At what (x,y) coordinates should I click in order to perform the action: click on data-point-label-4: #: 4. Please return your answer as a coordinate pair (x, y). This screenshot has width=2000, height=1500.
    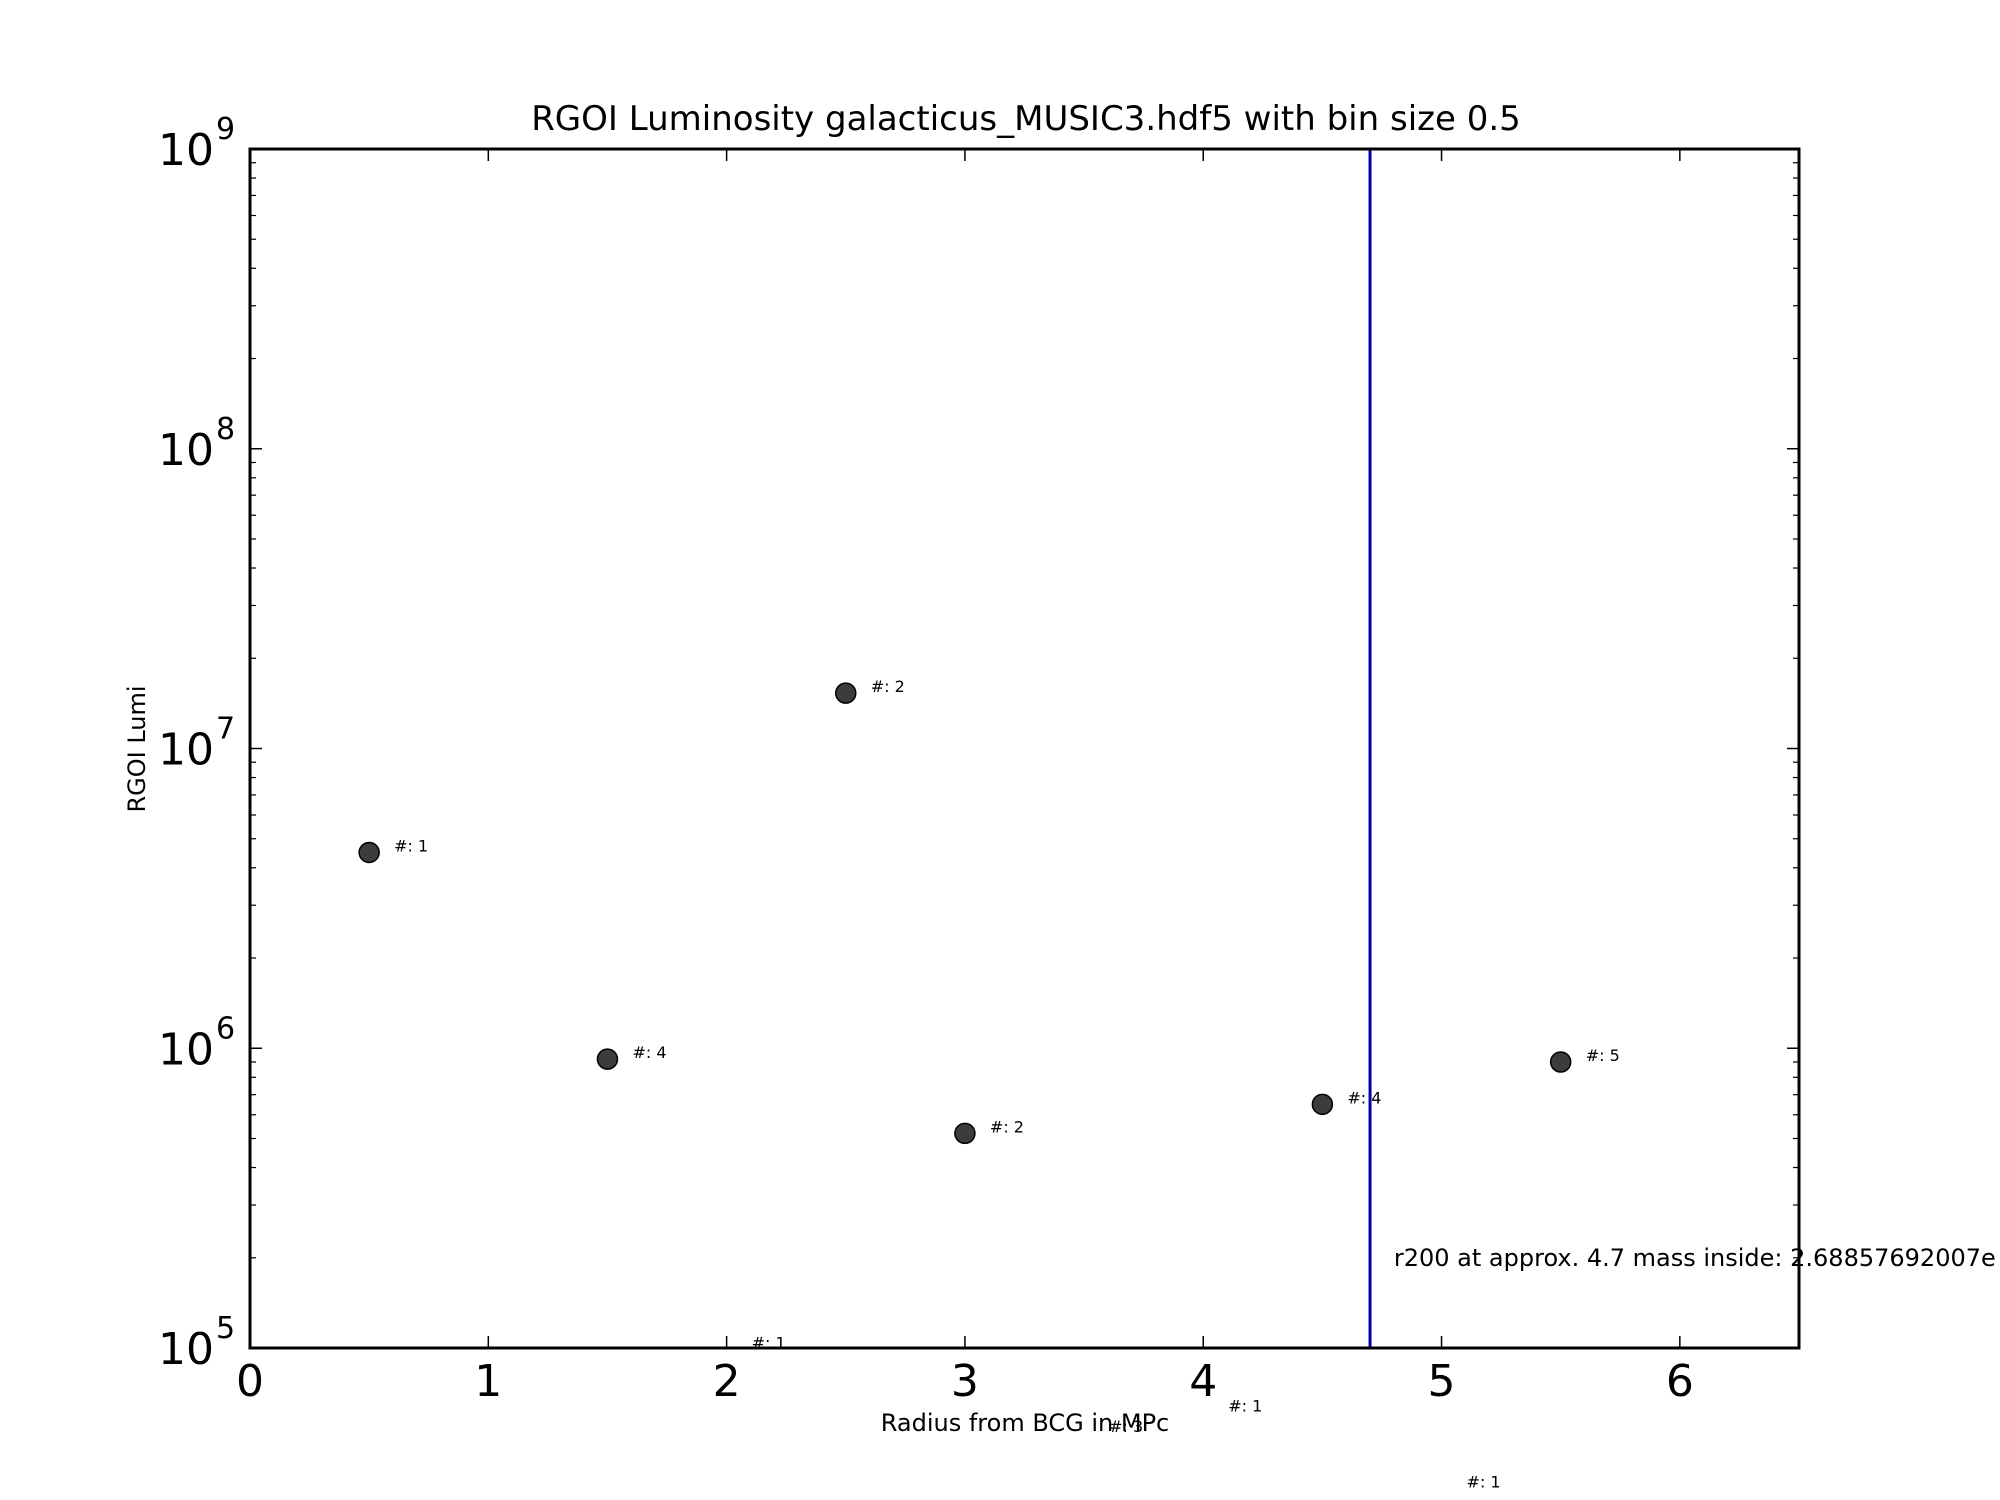
    Looking at the image, I should click on (1364, 1097).